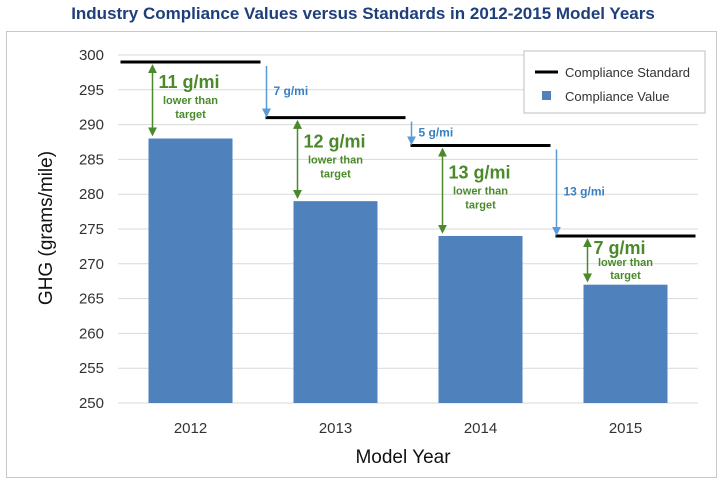 The height and width of the screenshot is (486, 726). What do you see at coordinates (91, 368) in the screenshot?
I see `y-tick-label: 255` at bounding box center [91, 368].